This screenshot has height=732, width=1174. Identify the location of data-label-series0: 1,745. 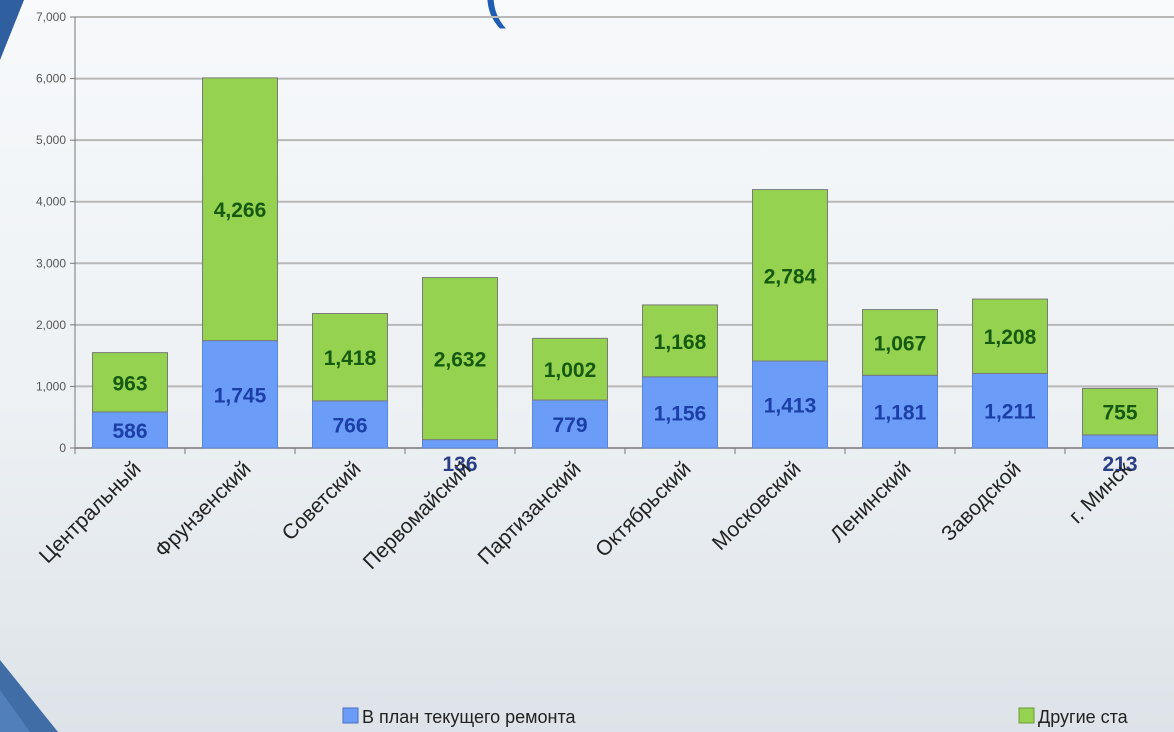
(240, 395).